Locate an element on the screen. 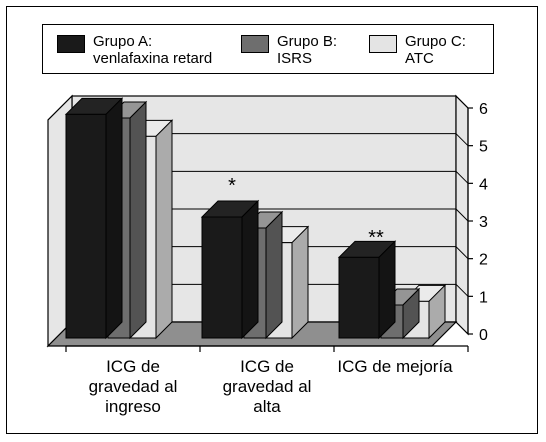 This screenshot has width=546, height=442. legend-label-grupo-c-line1: Grupo C: is located at coordinates (435, 41).